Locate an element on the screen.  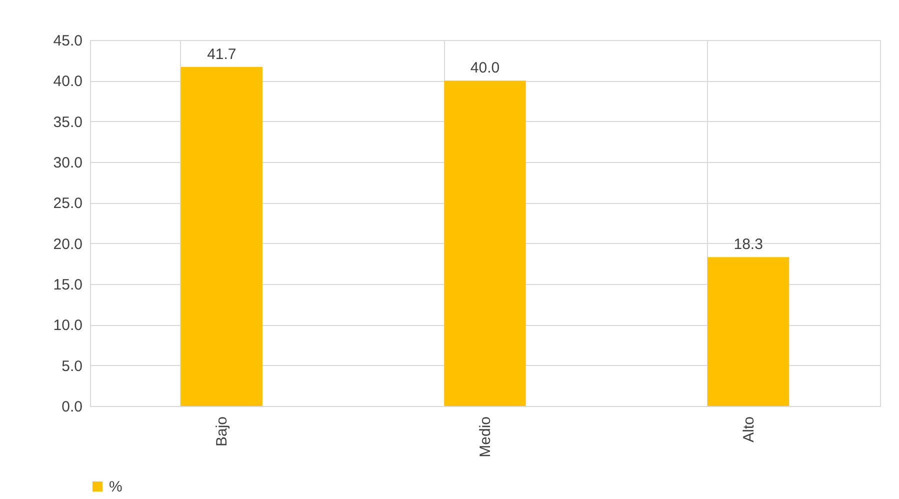
y-tick-label: 5.0 is located at coordinates (72, 366).